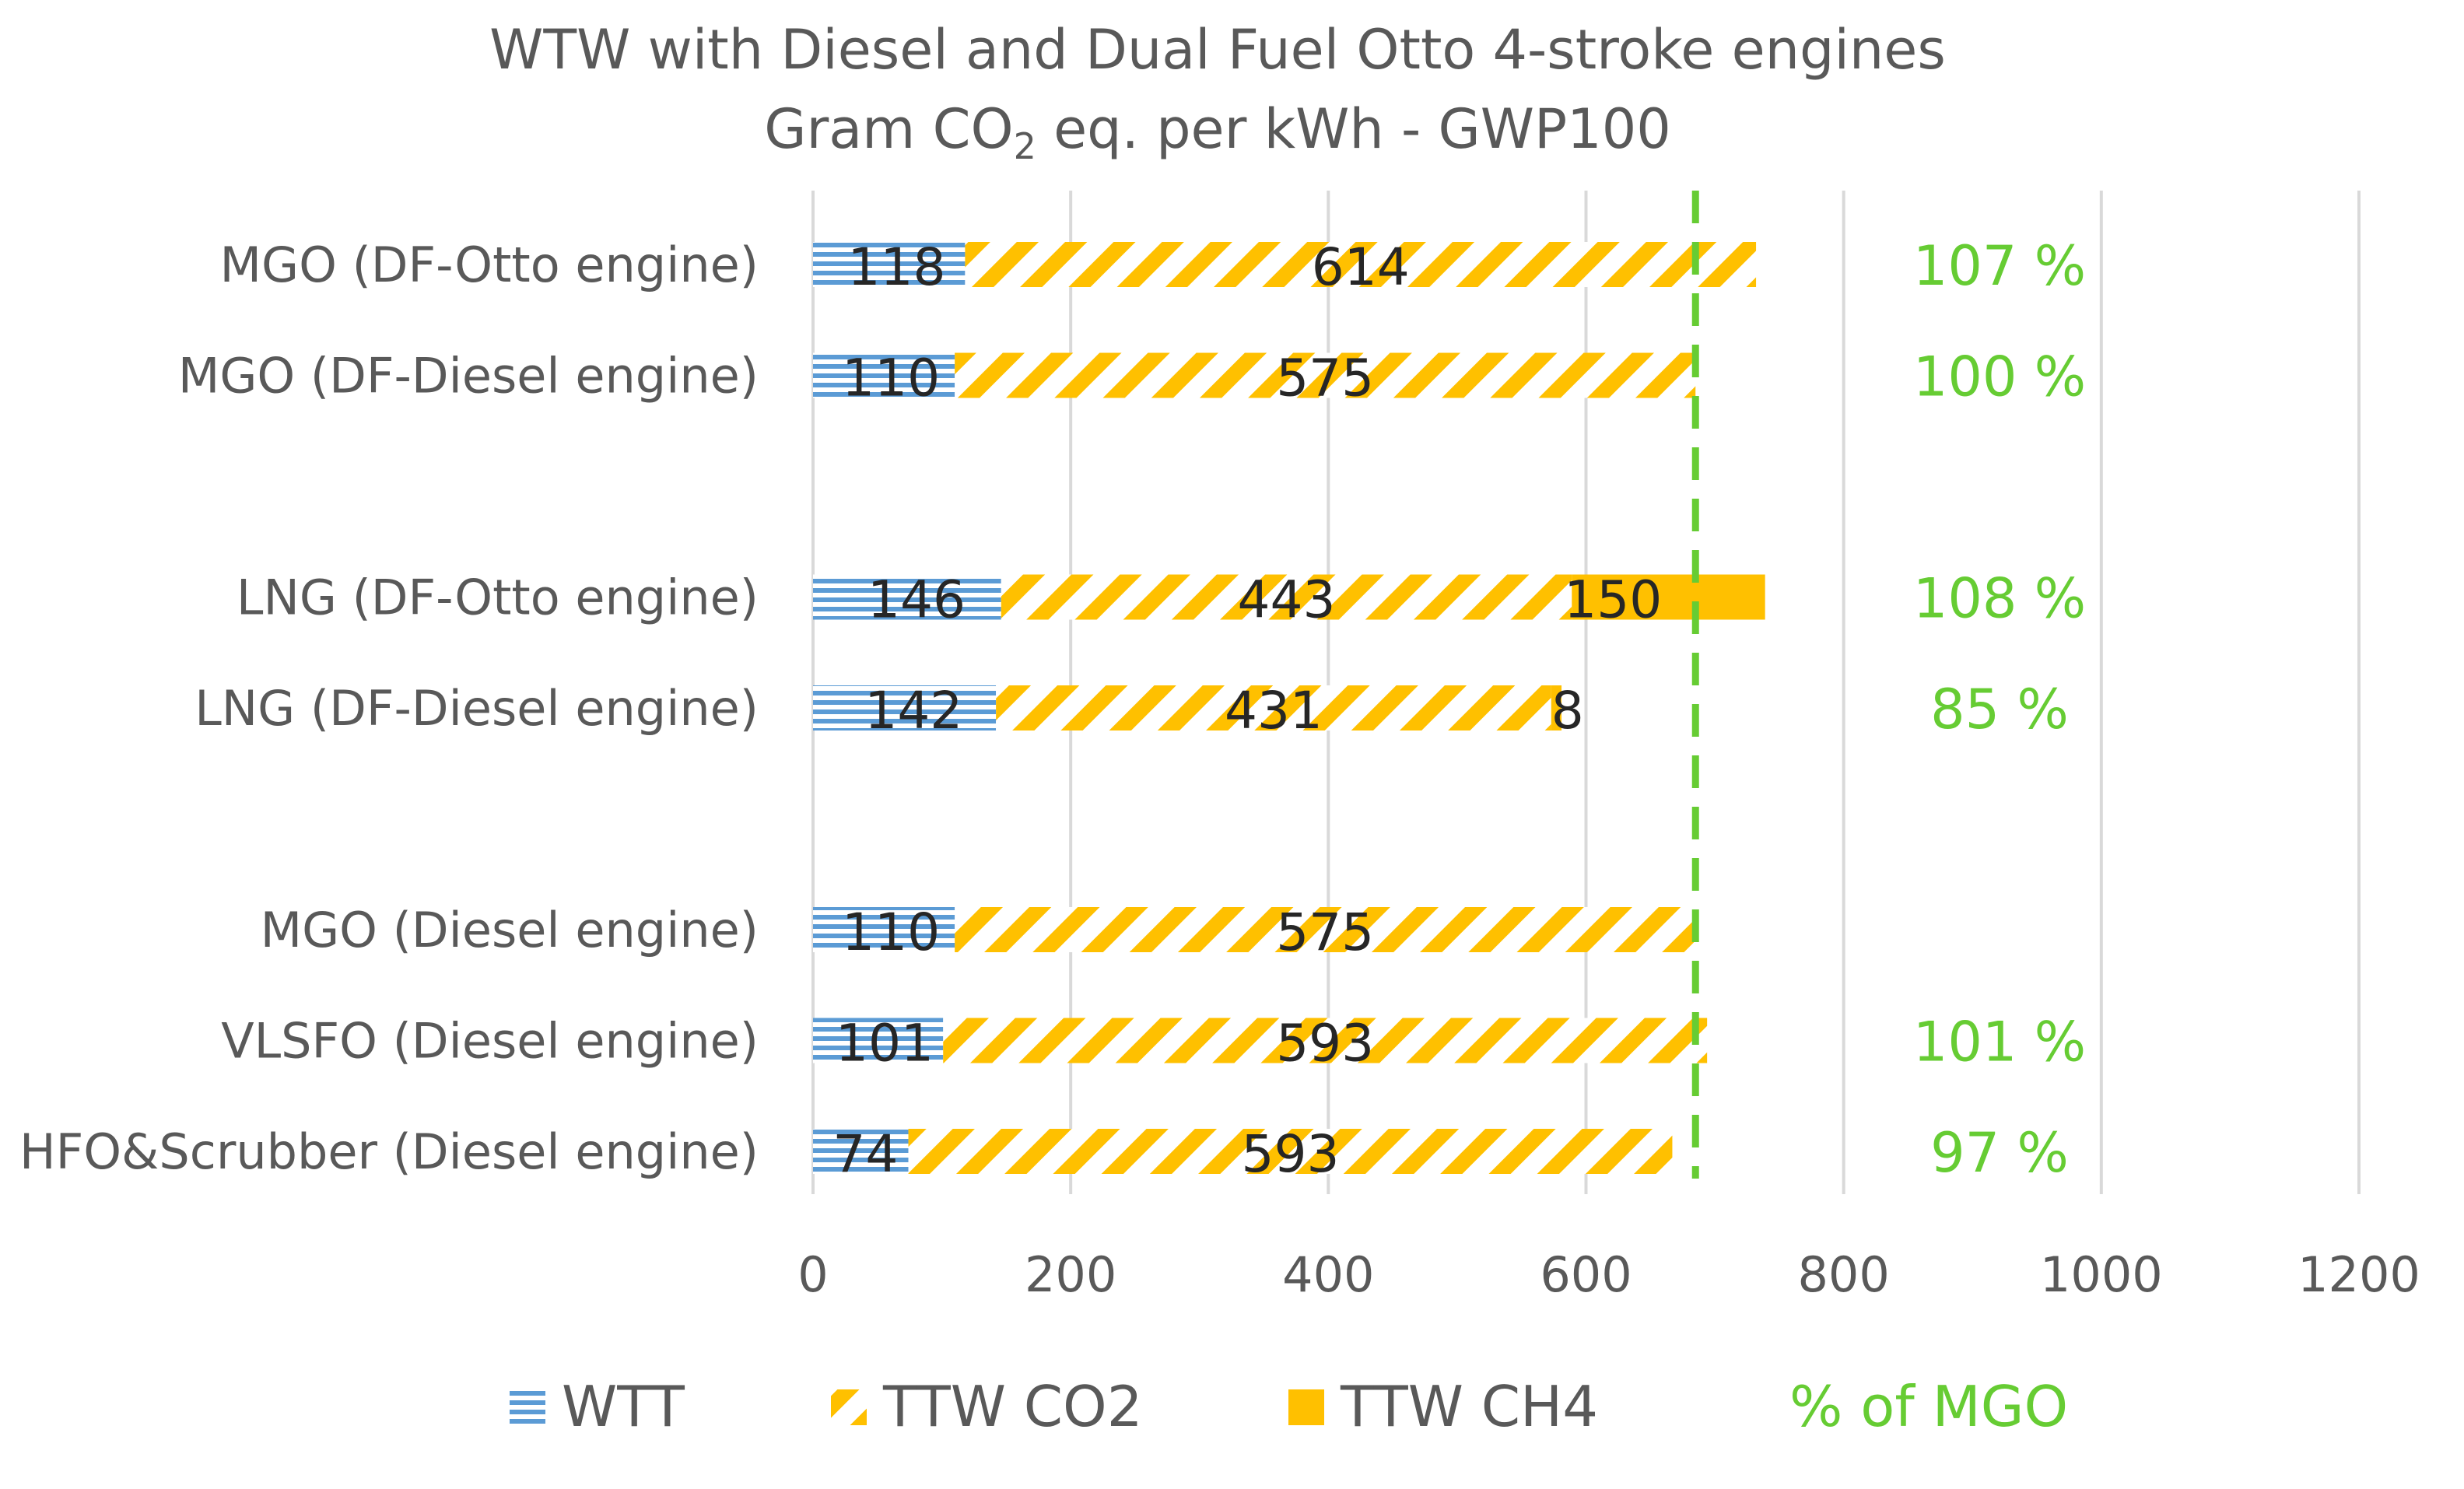 This screenshot has width=2464, height=1489. Describe the element at coordinates (891, 379) in the screenshot. I see `data-label-wtt-2: 110` at that location.